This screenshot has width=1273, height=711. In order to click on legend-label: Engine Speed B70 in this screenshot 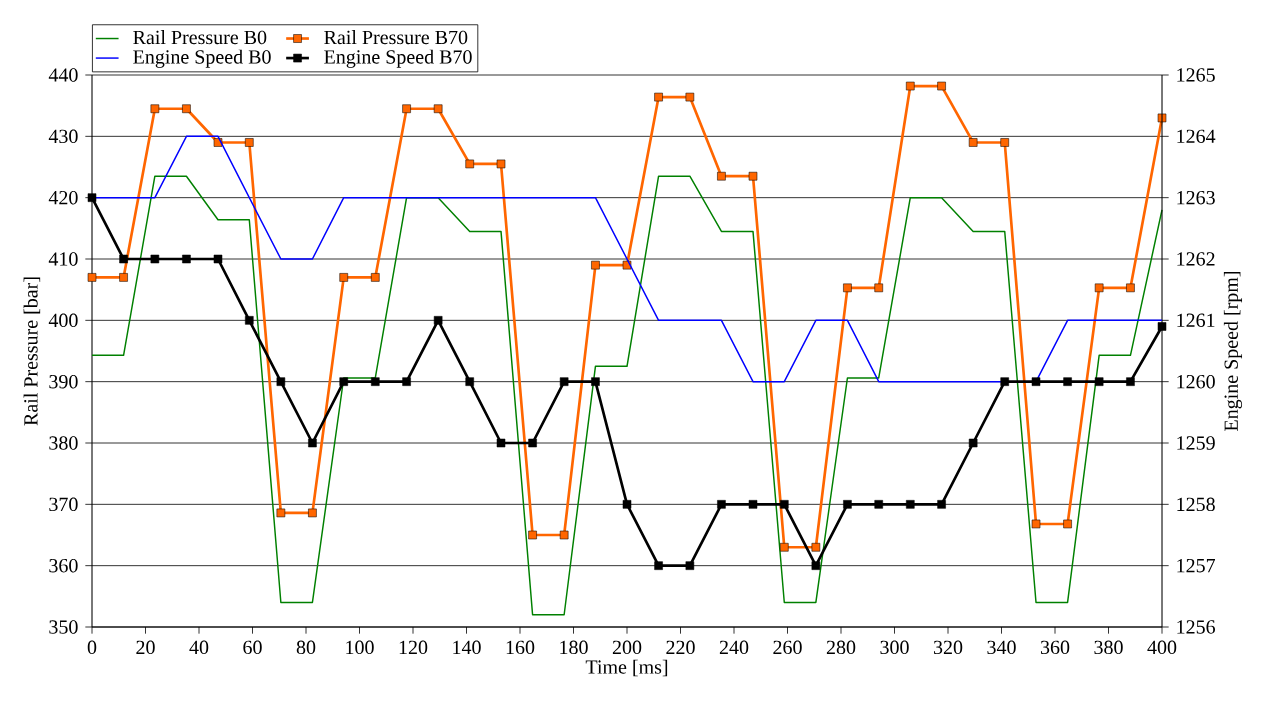, I will do `click(398, 58)`.